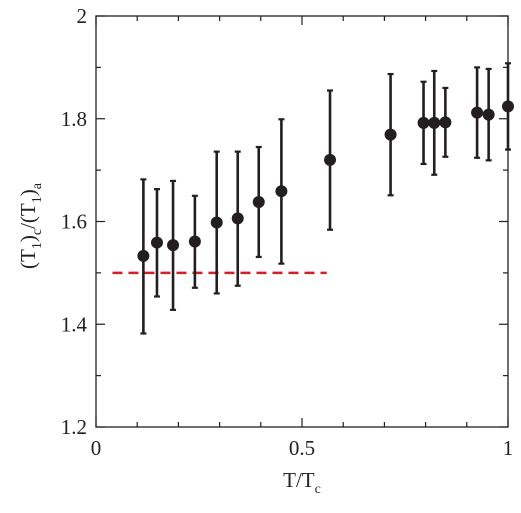  Describe the element at coordinates (74, 119) in the screenshot. I see `y-tick-label: 1.8` at that location.